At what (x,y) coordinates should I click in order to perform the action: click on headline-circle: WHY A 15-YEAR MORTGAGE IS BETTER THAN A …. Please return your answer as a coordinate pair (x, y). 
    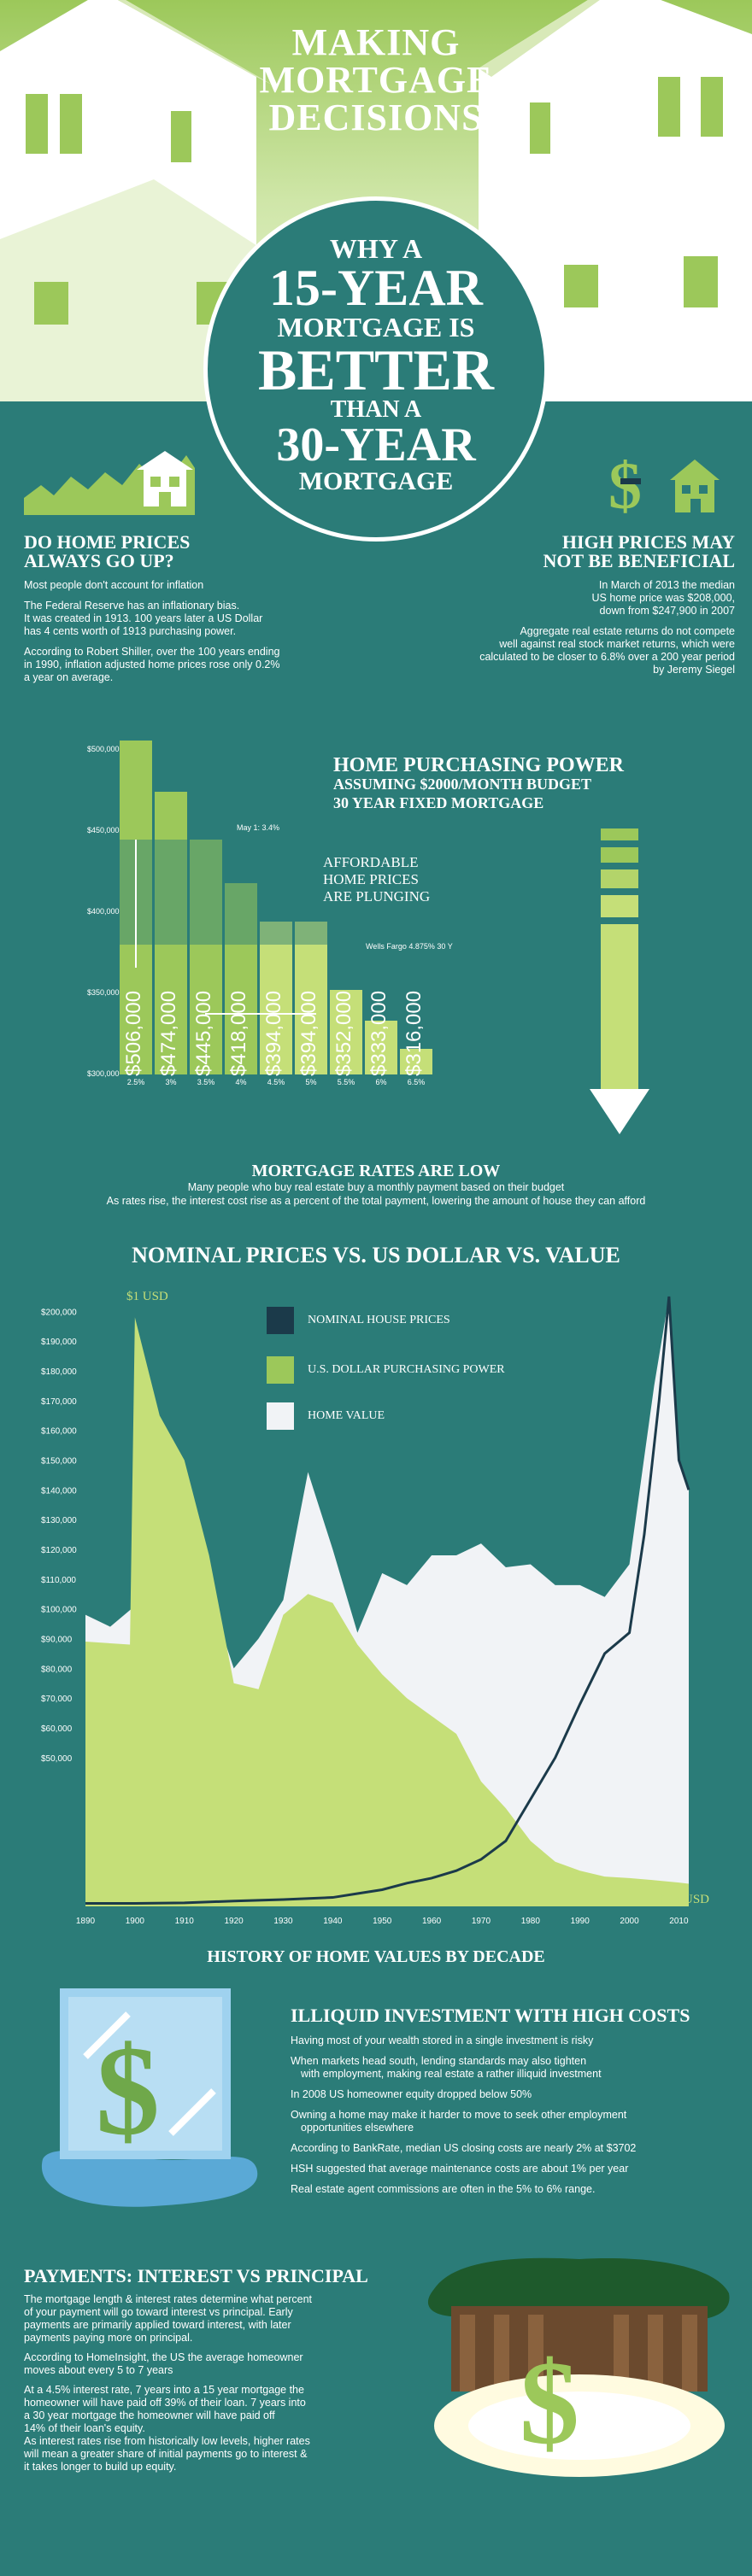
    Looking at the image, I should click on (376, 369).